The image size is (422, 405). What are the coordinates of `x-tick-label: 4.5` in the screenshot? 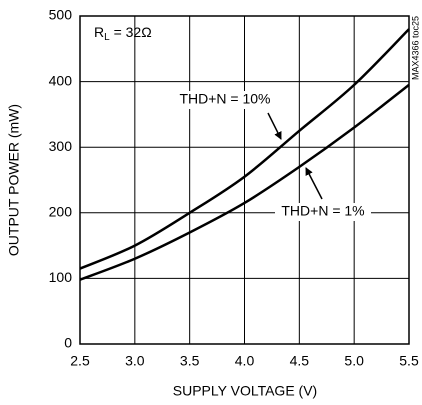 It's located at (300, 361).